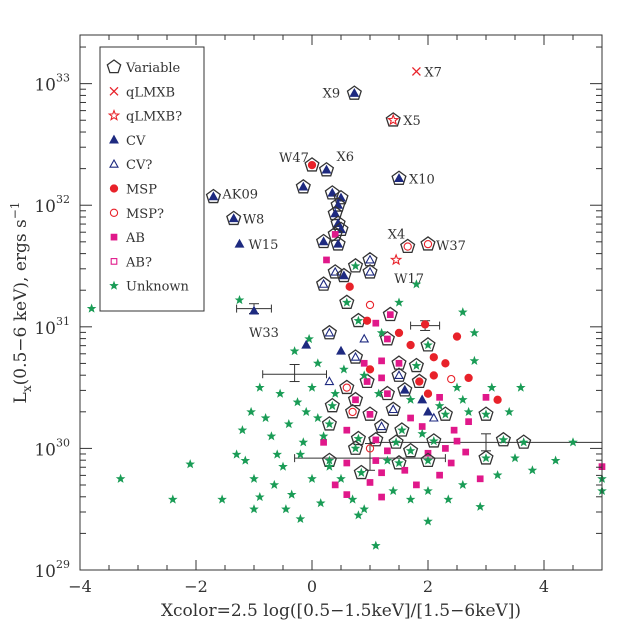 This screenshot has width=638, height=638. Describe the element at coordinates (21, 302) in the screenshot. I see `y-axis-label-rest: (0.5−6 keV), ergs s` at that location.